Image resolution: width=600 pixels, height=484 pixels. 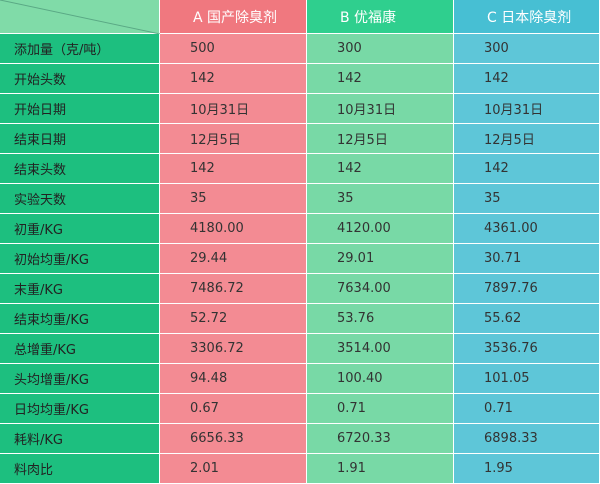 What do you see at coordinates (233, 319) in the screenshot?
I see `data-cell: 52.72` at bounding box center [233, 319].